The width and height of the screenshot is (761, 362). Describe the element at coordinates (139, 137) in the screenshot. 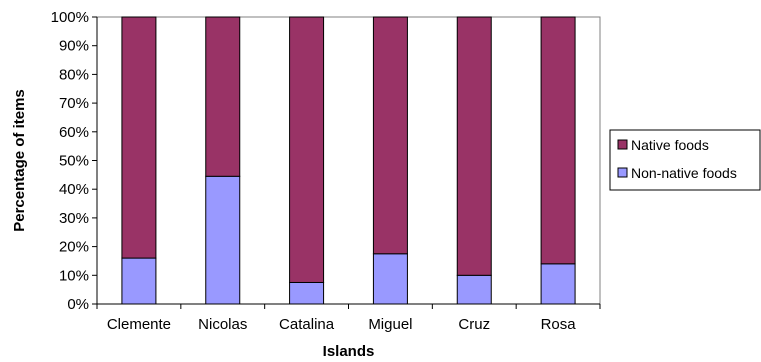

I see `bar-native-foods-clemente` at that location.